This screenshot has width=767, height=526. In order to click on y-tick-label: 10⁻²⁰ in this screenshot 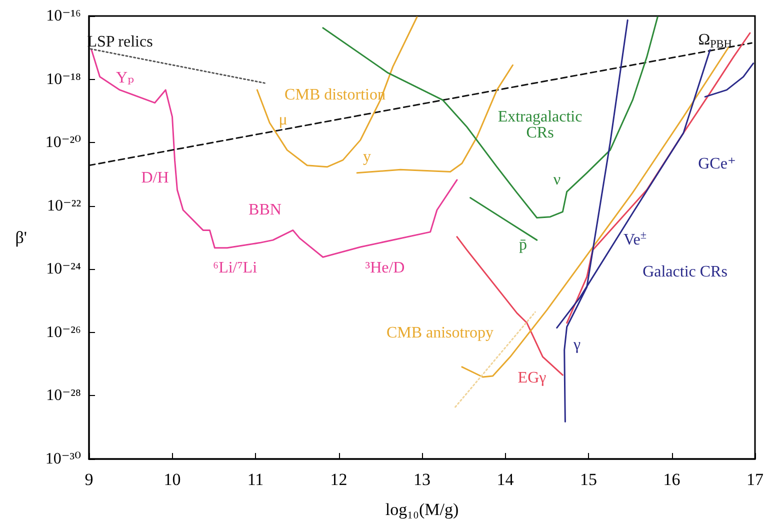, I will do `click(63, 143)`.